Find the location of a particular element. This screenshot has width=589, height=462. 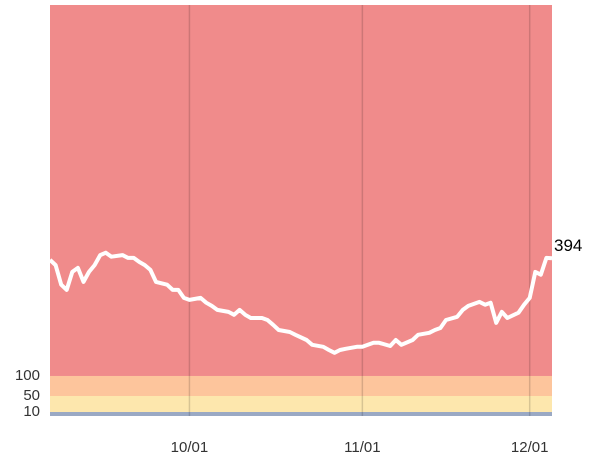

x-tick-label: 10/01 is located at coordinates (190, 447).